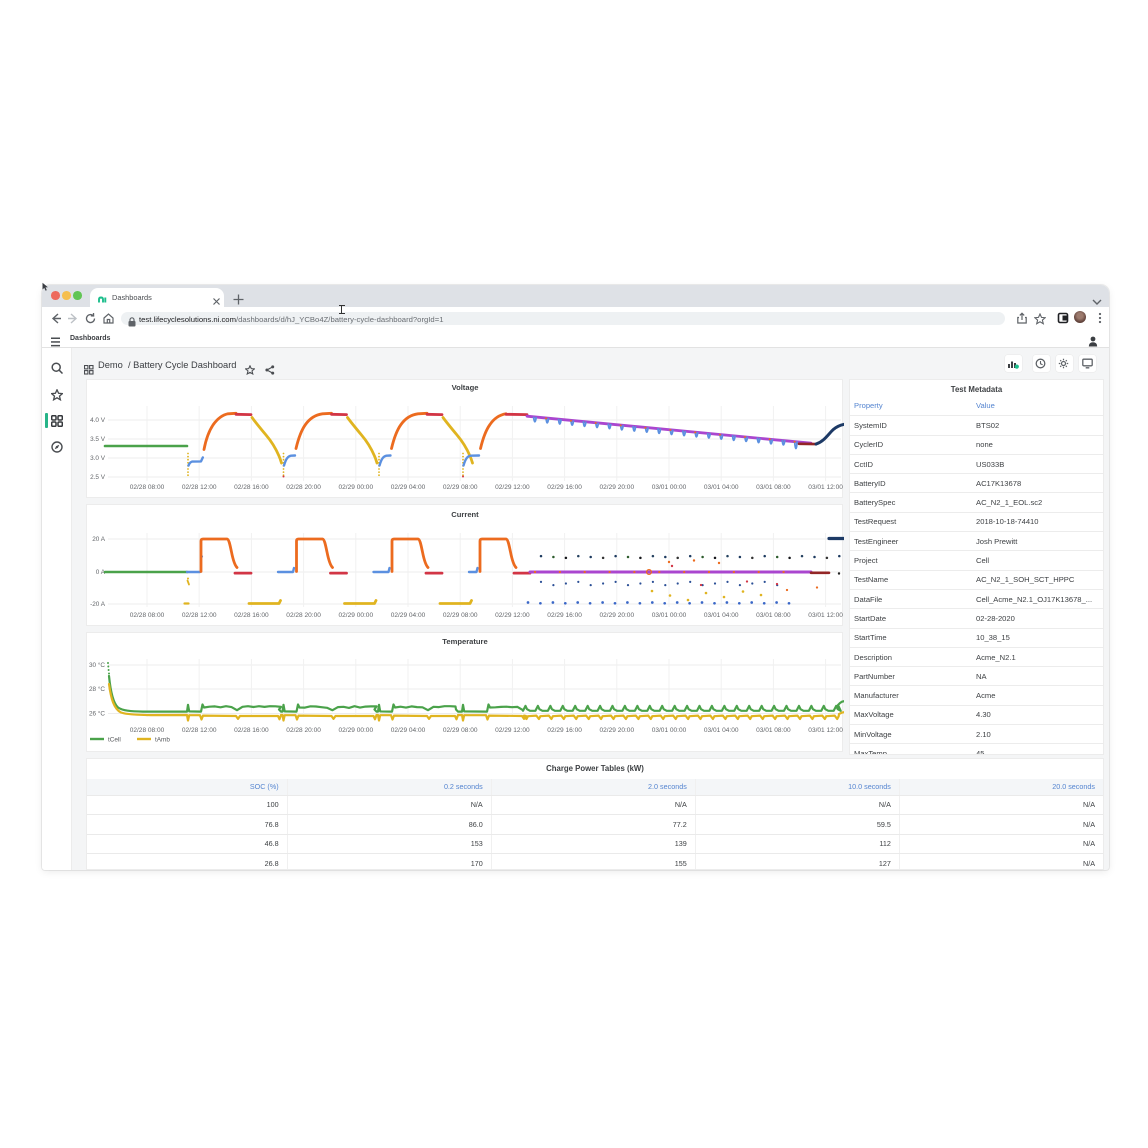 This screenshot has height=1148, width=1148. What do you see at coordinates (98, 458) in the screenshot?
I see `svg-text: 3.0 V` at bounding box center [98, 458].